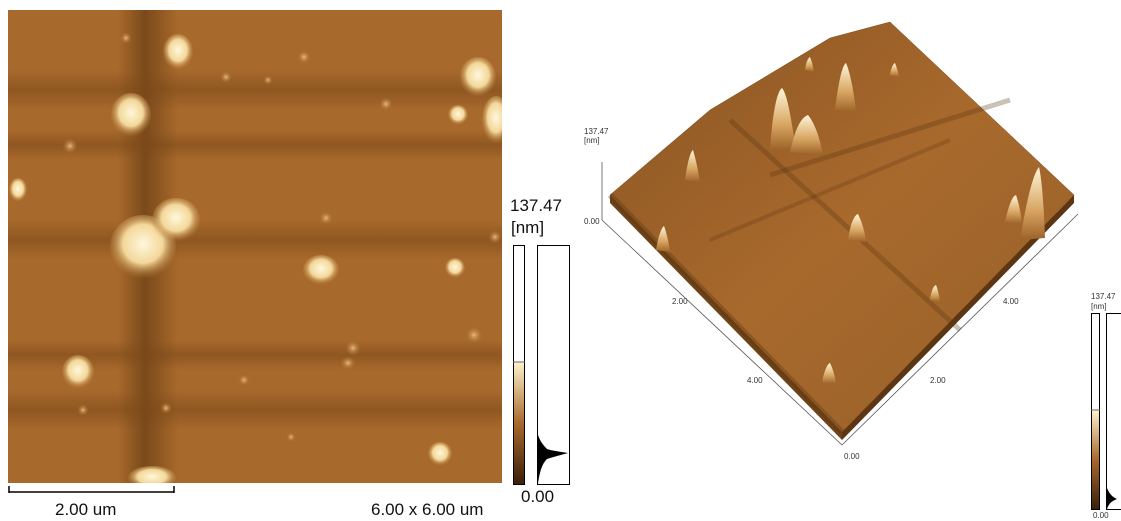  I want to click on small-height-colorbar, so click(1106, 411).